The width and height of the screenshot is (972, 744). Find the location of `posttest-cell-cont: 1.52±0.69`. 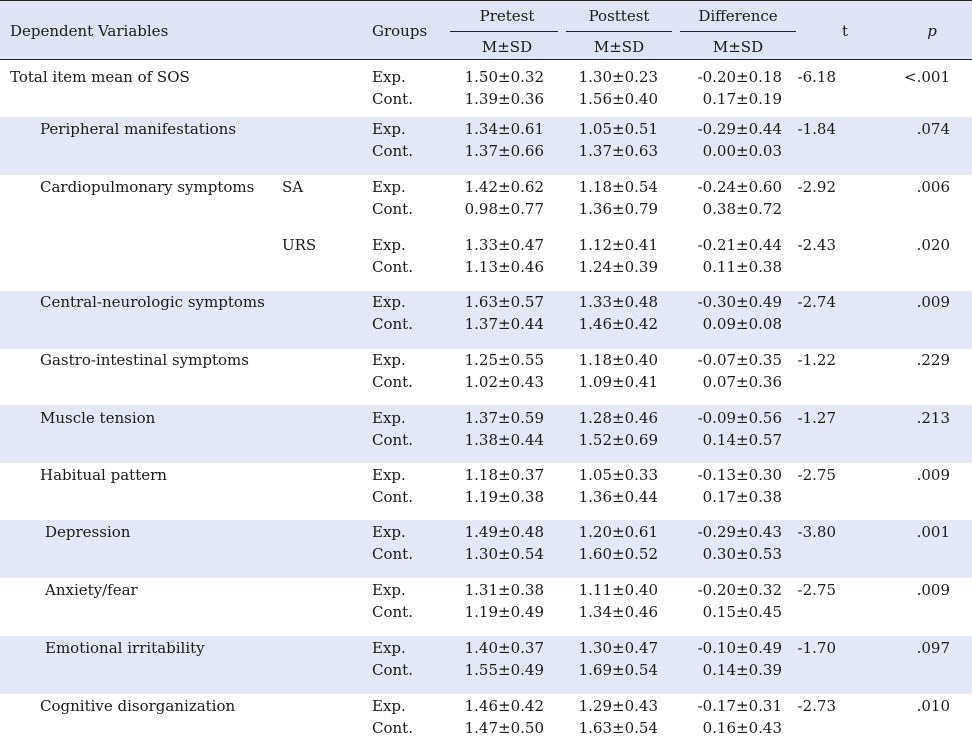

posttest-cell-cont: 1.52±0.69 is located at coordinates (618, 440).